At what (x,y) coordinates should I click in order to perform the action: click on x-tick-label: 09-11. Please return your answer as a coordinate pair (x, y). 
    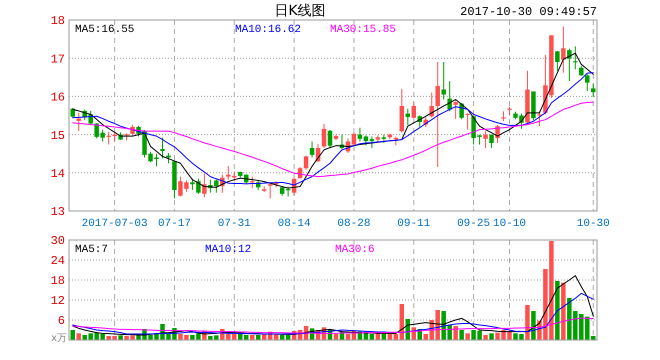
    Looking at the image, I should click on (414, 224).